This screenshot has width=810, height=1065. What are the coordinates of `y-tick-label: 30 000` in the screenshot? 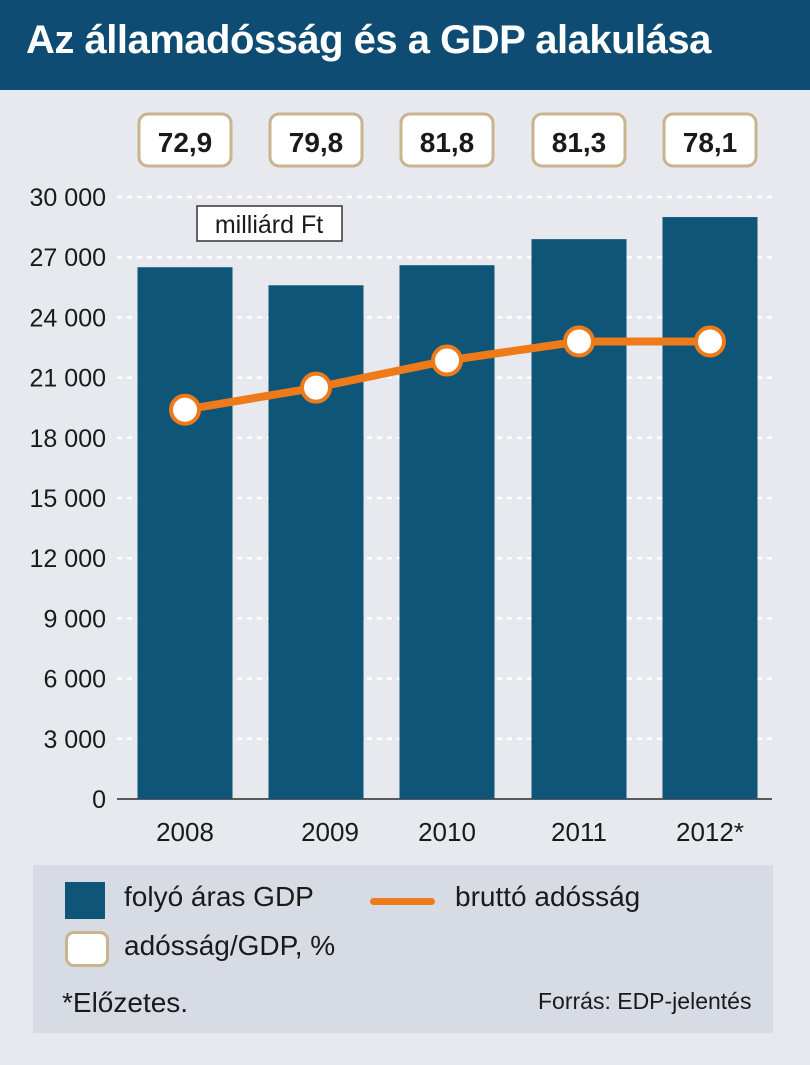 It's located at (68, 198).